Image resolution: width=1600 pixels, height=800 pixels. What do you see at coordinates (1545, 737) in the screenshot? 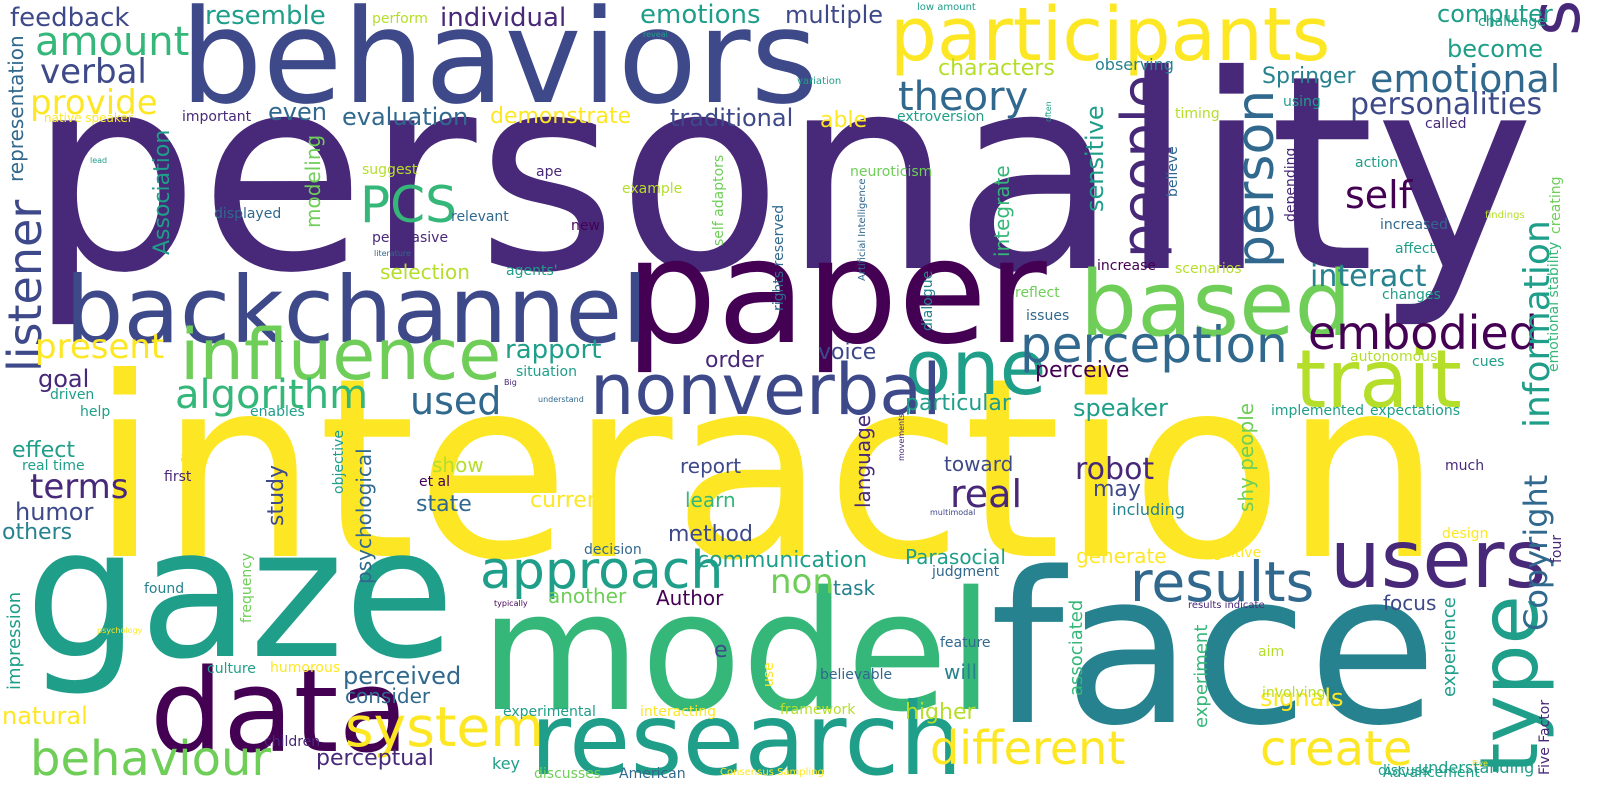
I see `word-five-factor: Five Factor` at bounding box center [1545, 737].